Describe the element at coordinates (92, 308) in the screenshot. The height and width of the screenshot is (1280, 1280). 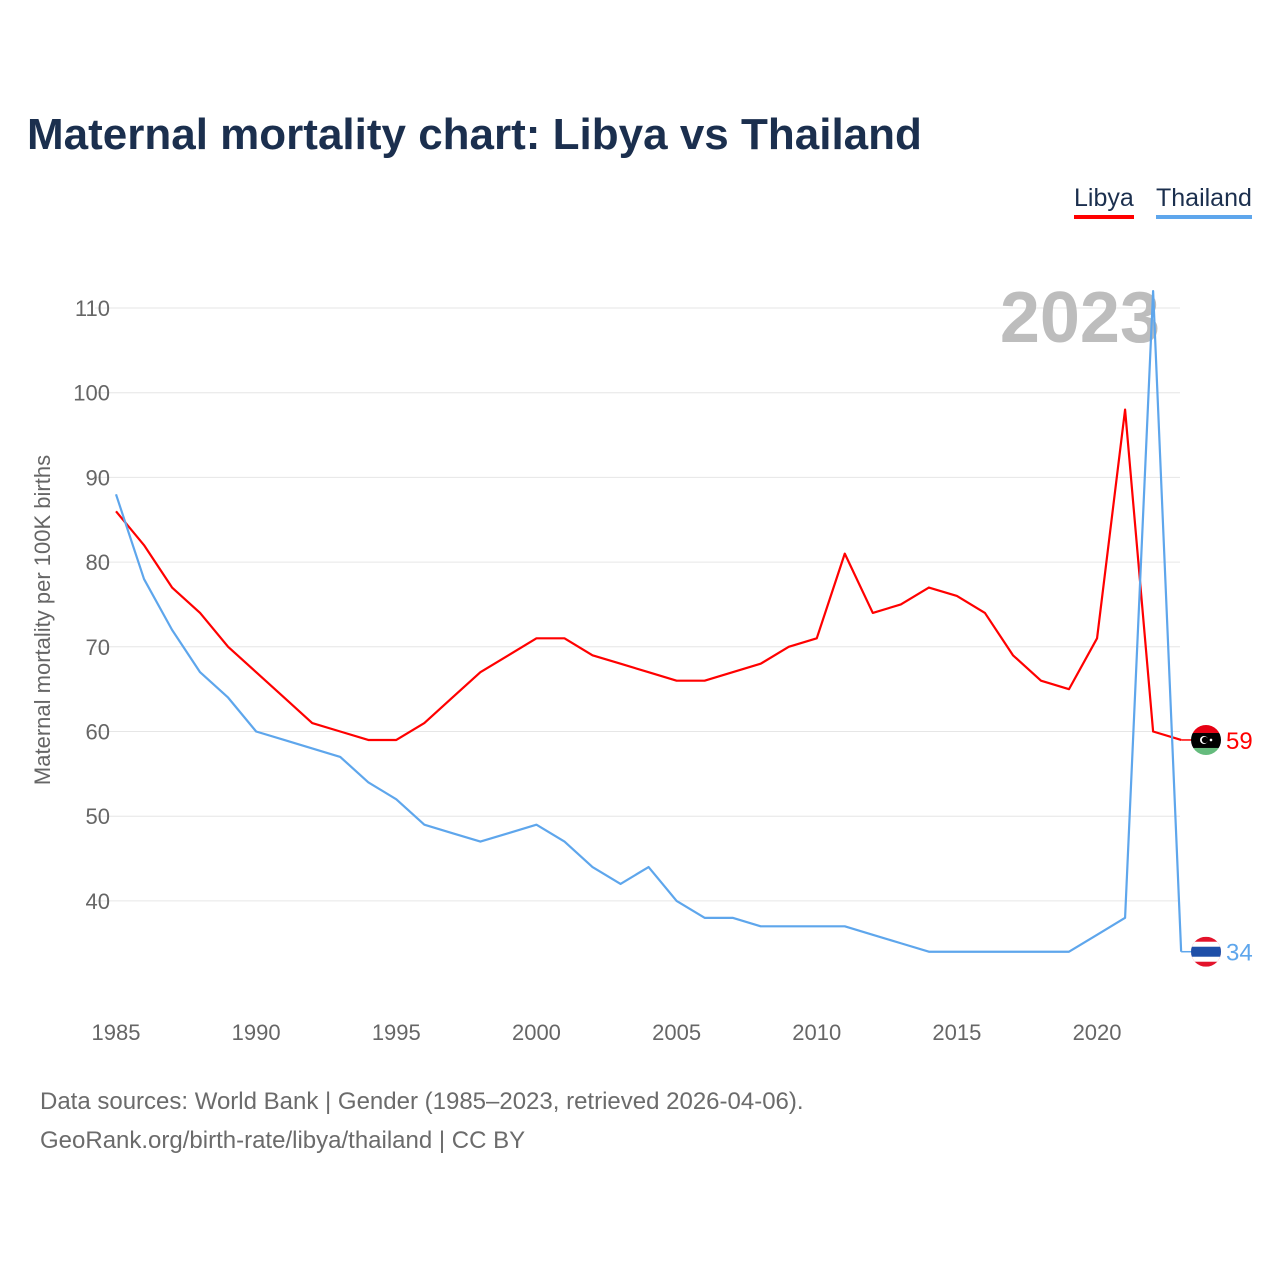
I see `y-tick-label: 110` at that location.